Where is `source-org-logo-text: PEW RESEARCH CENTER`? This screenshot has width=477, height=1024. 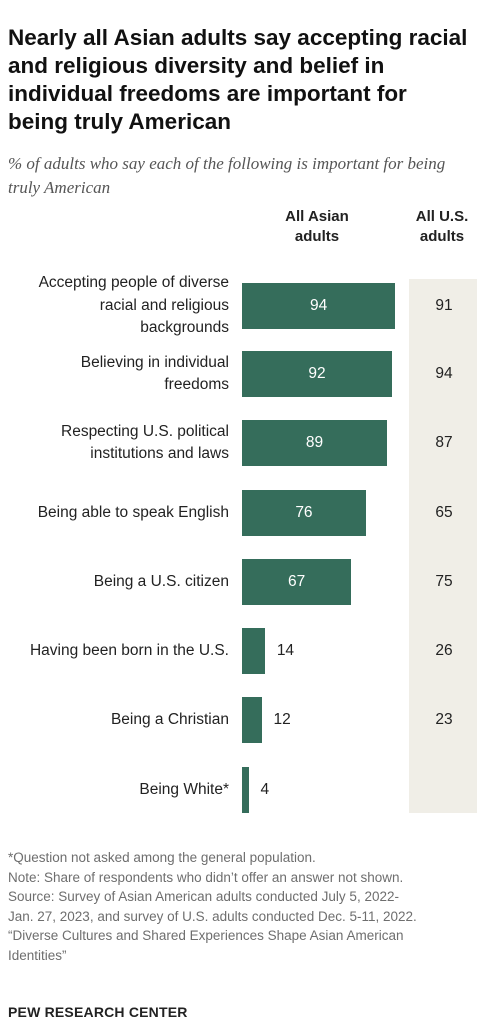
source-org-logo-text: PEW RESEARCH CENTER is located at coordinates (98, 1012).